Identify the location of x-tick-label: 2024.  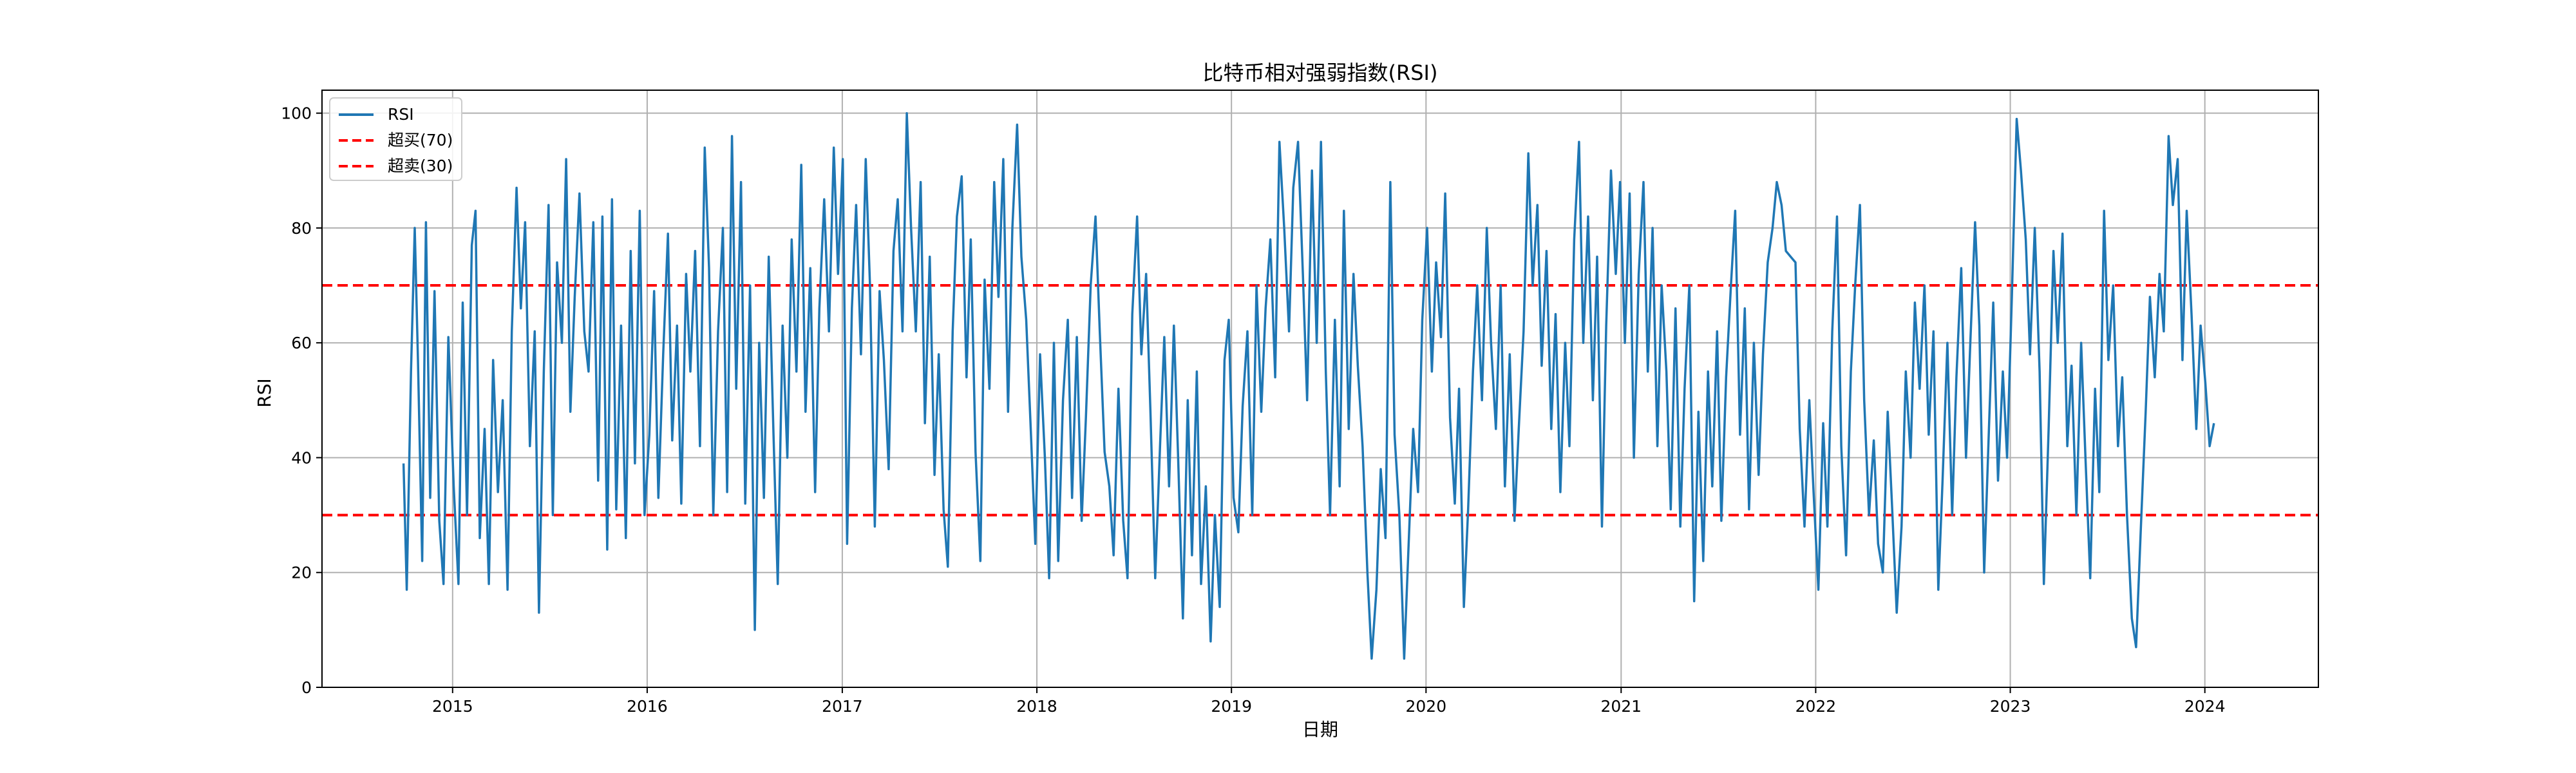
(2205, 706).